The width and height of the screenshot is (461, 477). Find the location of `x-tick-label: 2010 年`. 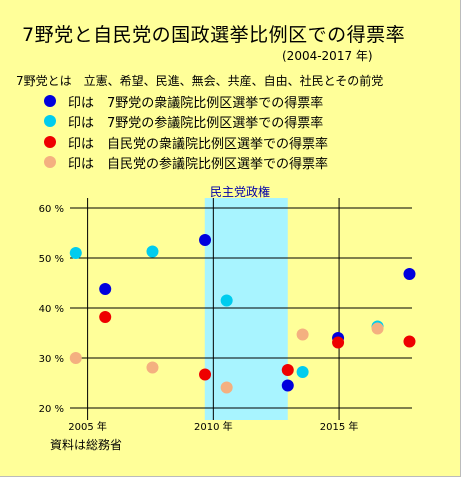

x-tick-label: 2010 年 is located at coordinates (213, 426).